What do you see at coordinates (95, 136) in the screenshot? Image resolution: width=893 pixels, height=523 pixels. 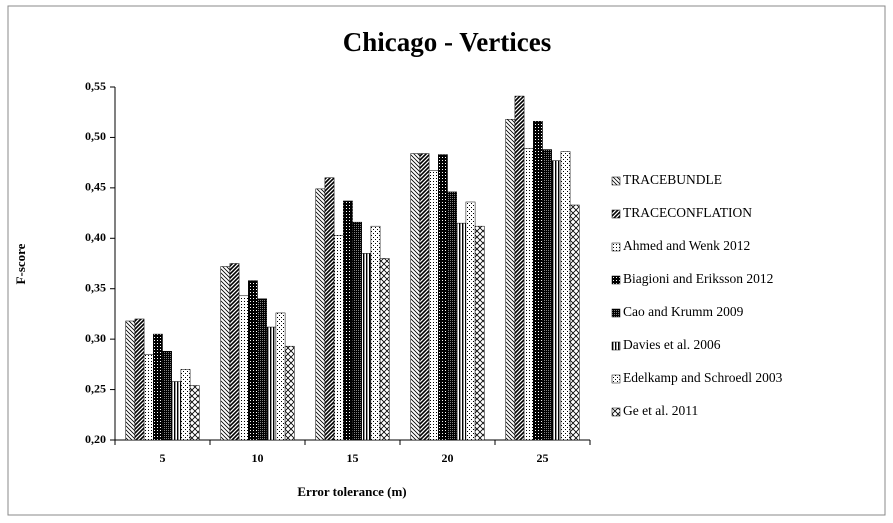 I see `y-tick-label: 0,50` at bounding box center [95, 136].